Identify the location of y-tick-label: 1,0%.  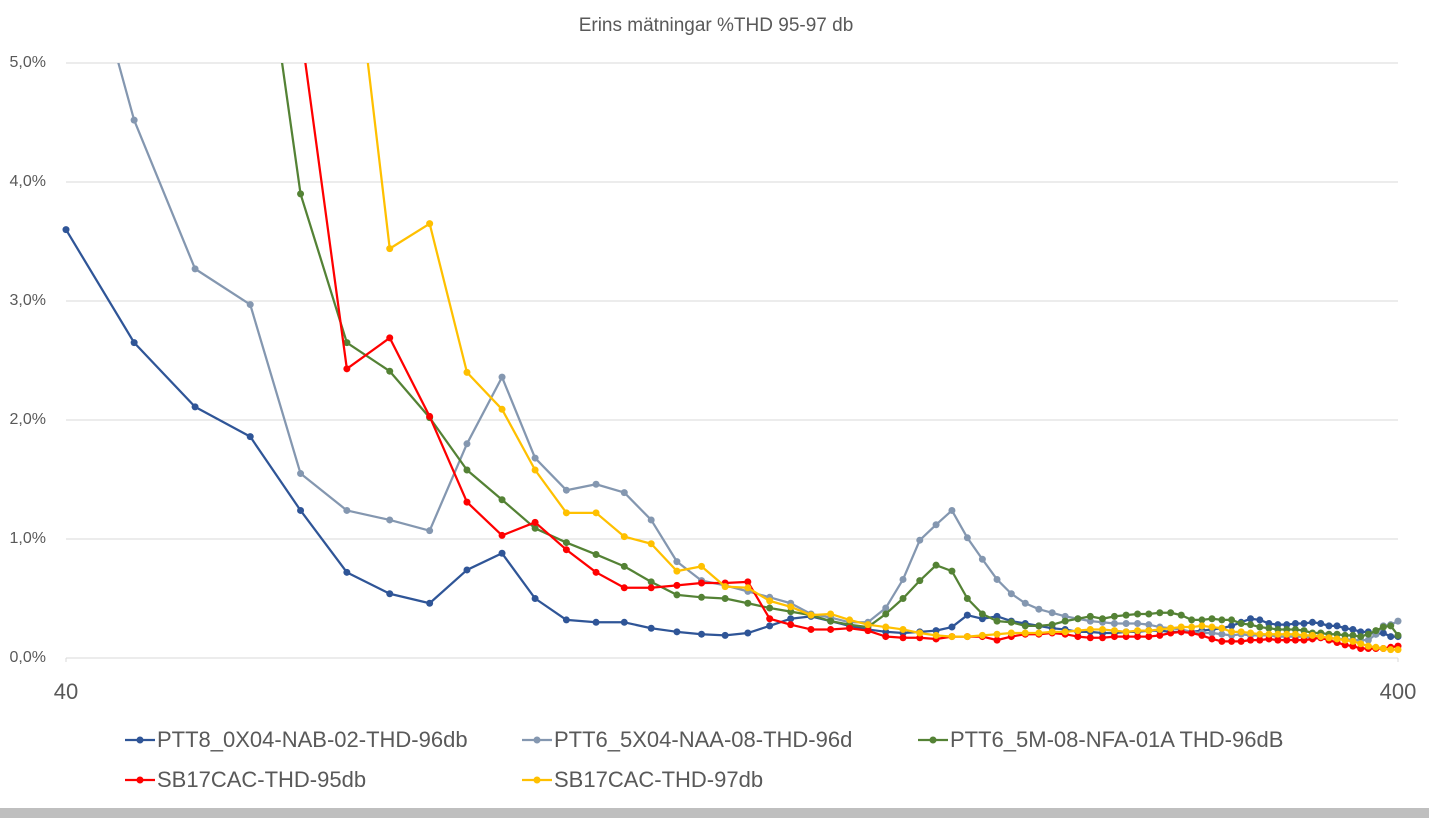
(28, 538).